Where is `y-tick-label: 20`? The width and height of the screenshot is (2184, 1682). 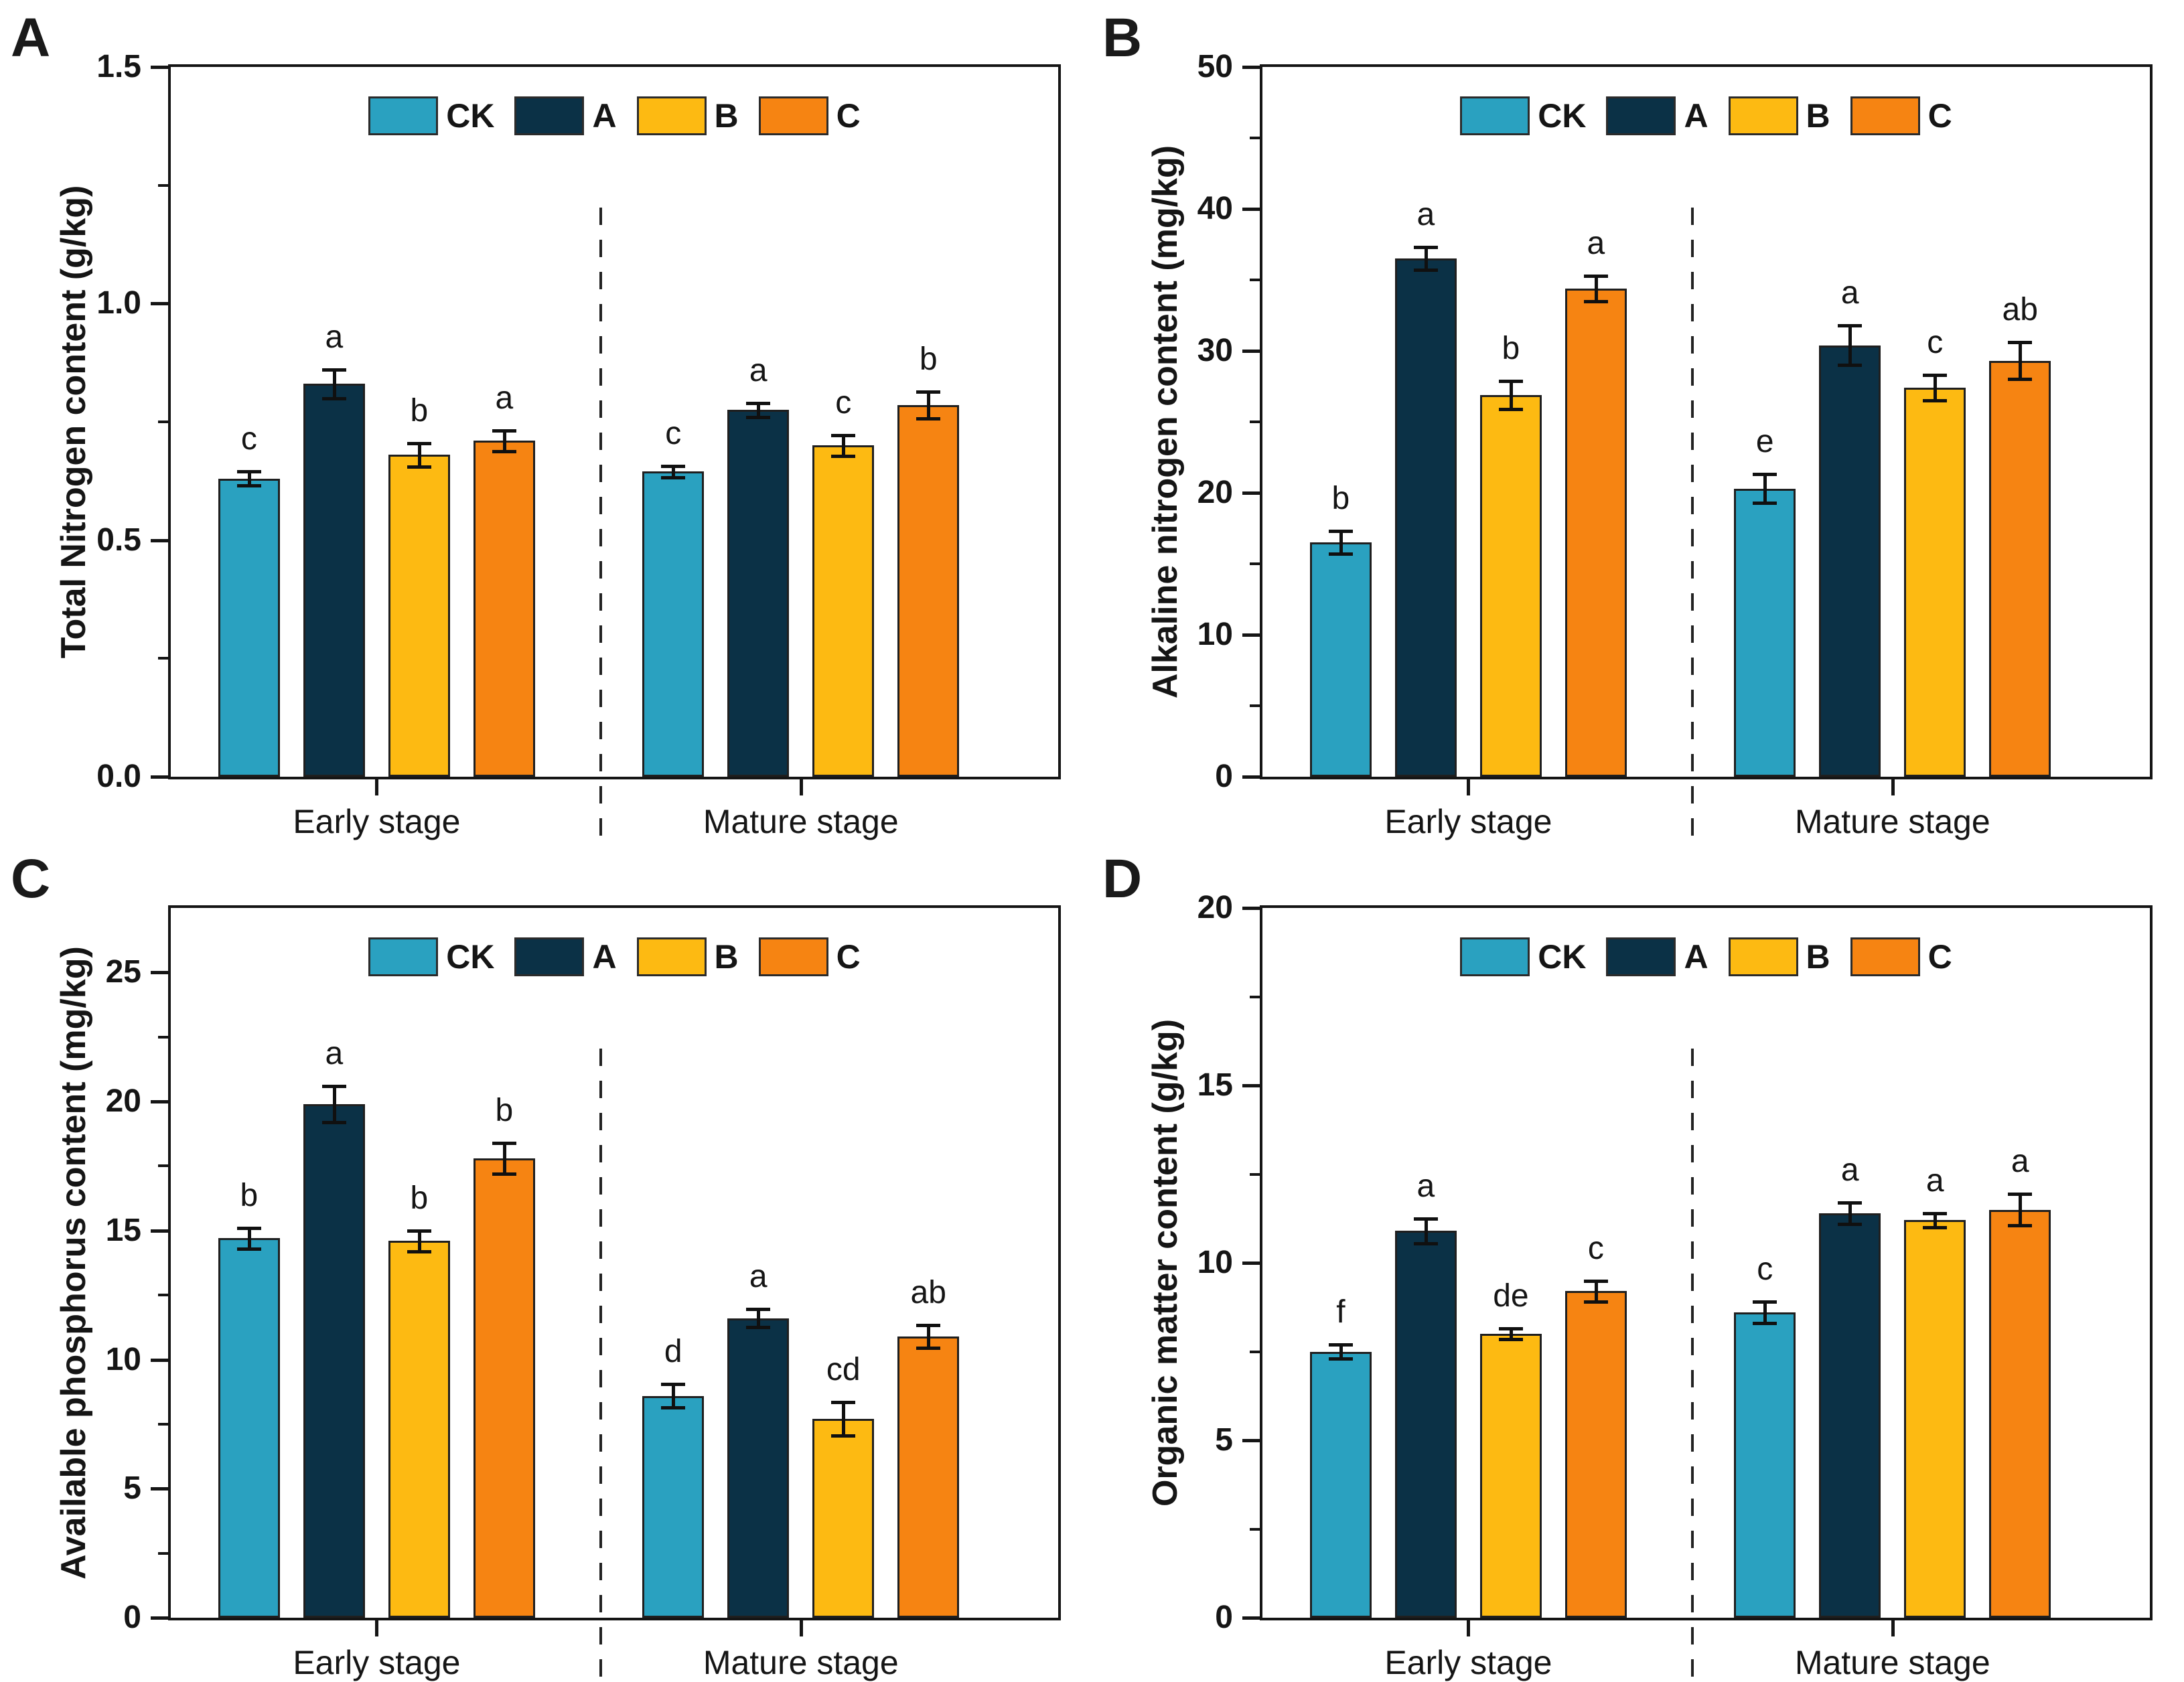
y-tick-label: 20 is located at coordinates (123, 1101).